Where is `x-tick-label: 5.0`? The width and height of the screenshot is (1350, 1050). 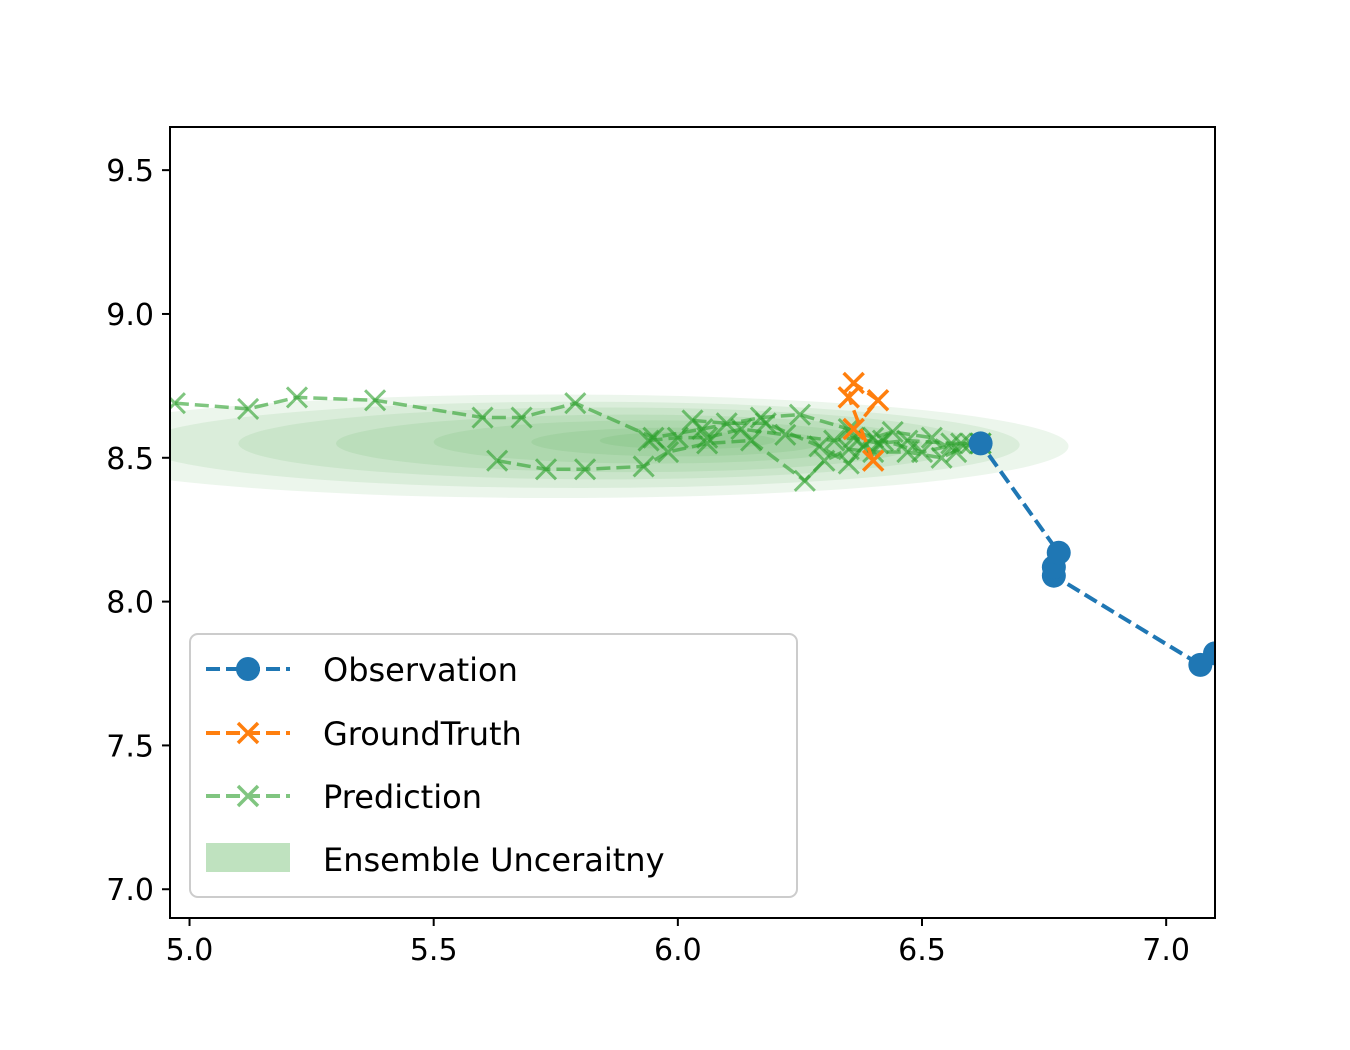 x-tick-label: 5.0 is located at coordinates (190, 950).